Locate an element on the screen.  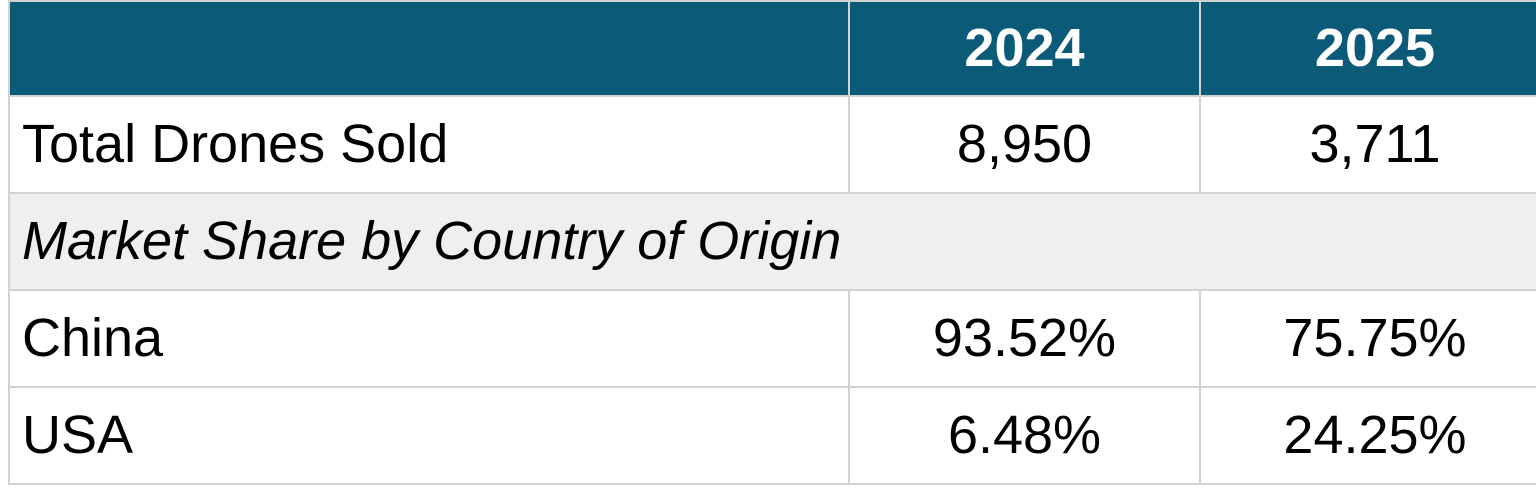
header-year-2024: 2024 is located at coordinates (1024, 48).